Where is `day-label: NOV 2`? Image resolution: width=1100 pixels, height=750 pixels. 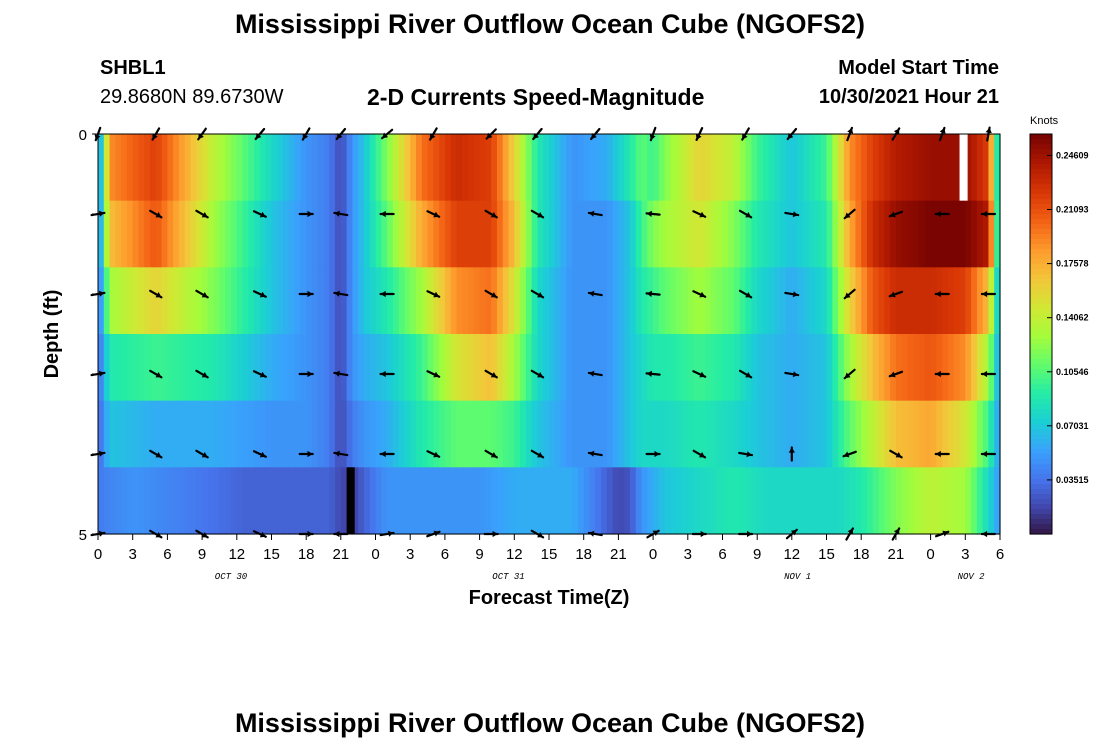 day-label: NOV 2 is located at coordinates (972, 577).